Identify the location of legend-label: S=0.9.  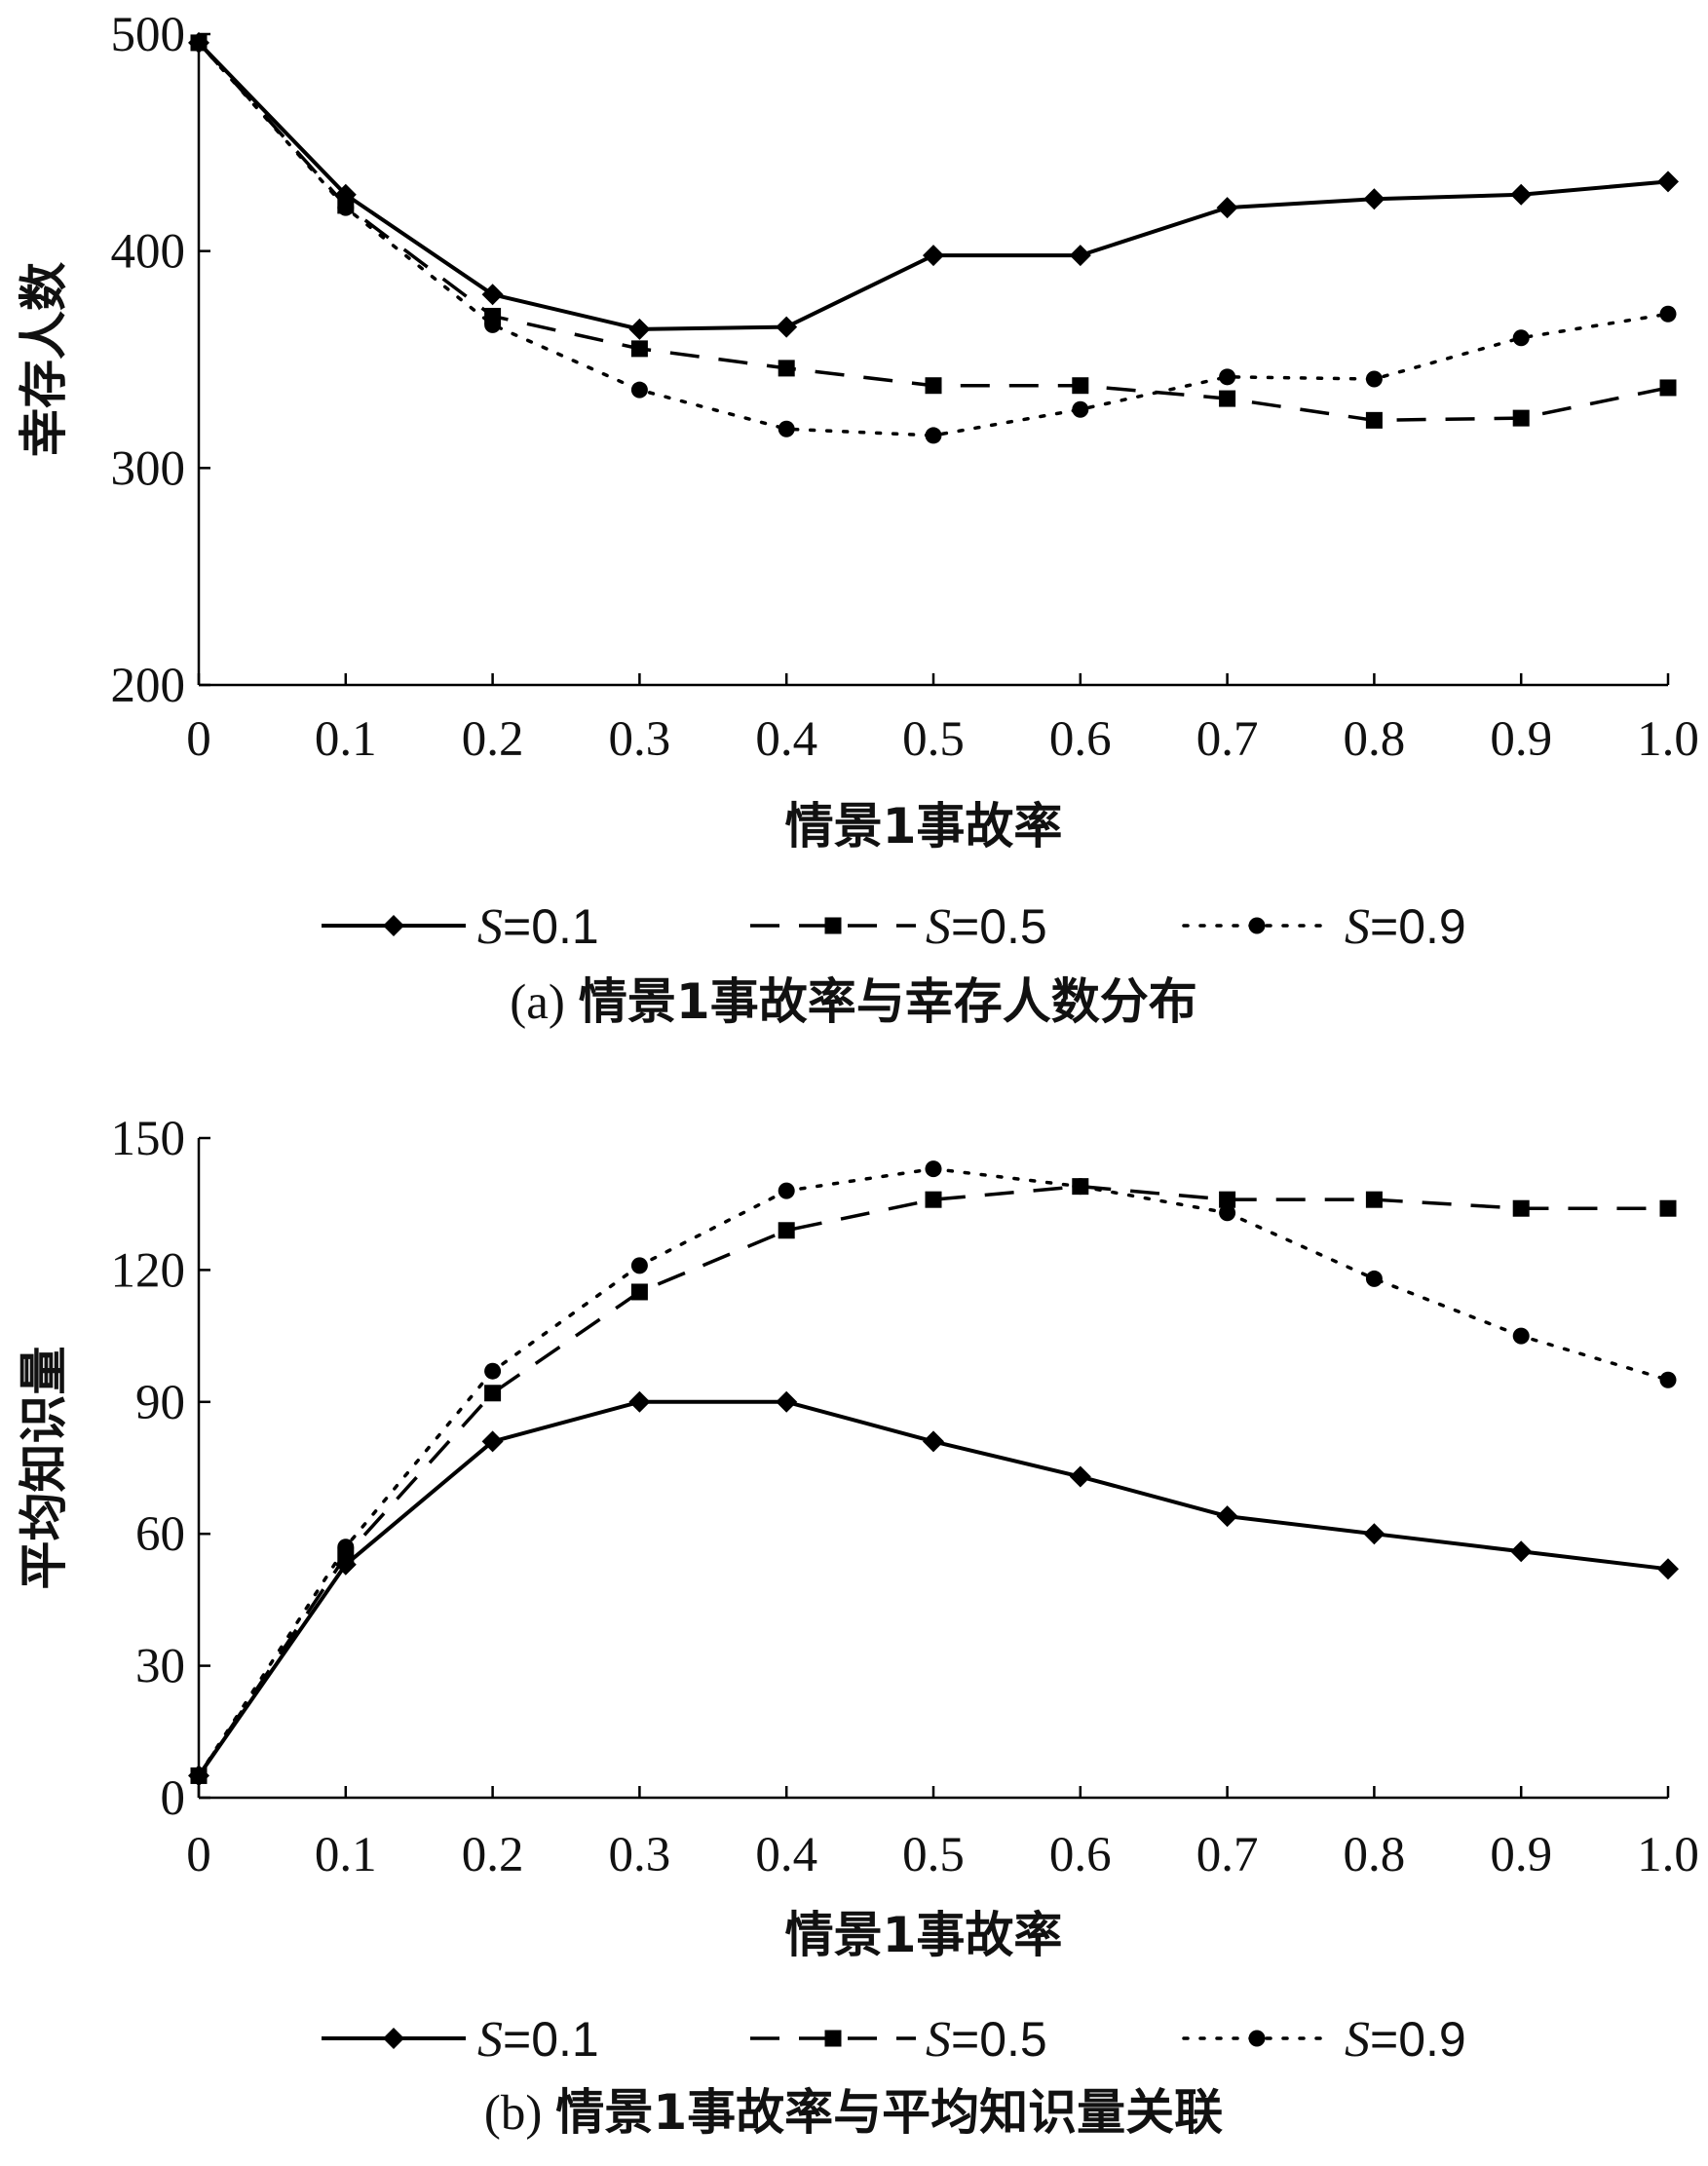
(1405, 2040).